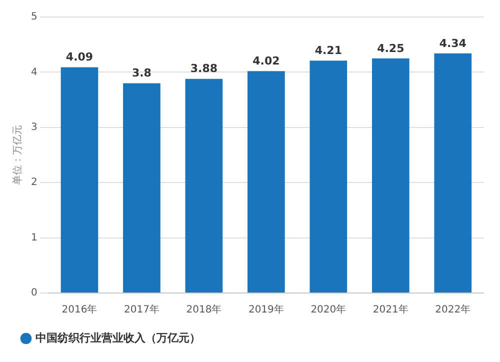  What do you see at coordinates (328, 50) in the screenshot?
I see `data-label: 4.21` at bounding box center [328, 50].